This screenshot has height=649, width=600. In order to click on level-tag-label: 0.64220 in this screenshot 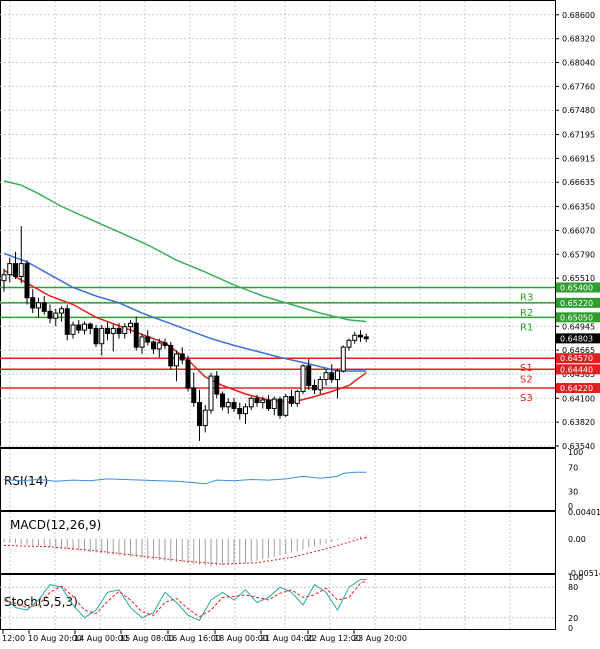, I will do `click(576, 388)`.